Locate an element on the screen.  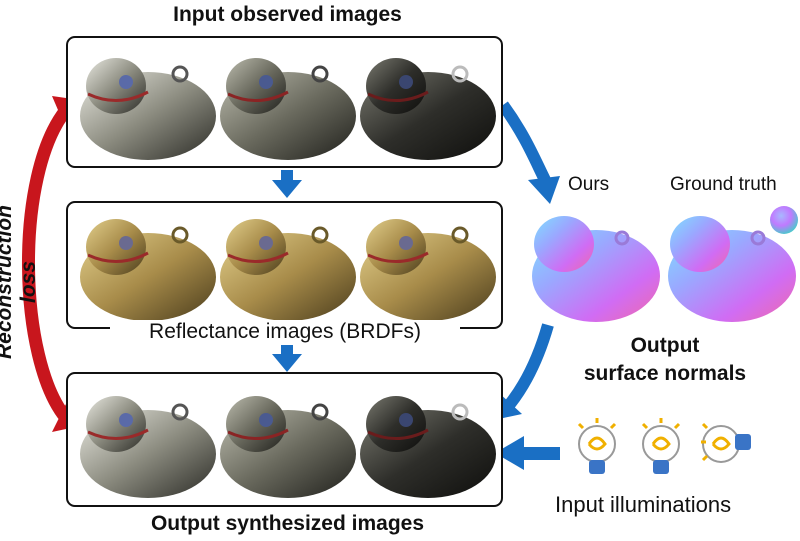
surface-normal-maps is located at coordinates (665, 264).